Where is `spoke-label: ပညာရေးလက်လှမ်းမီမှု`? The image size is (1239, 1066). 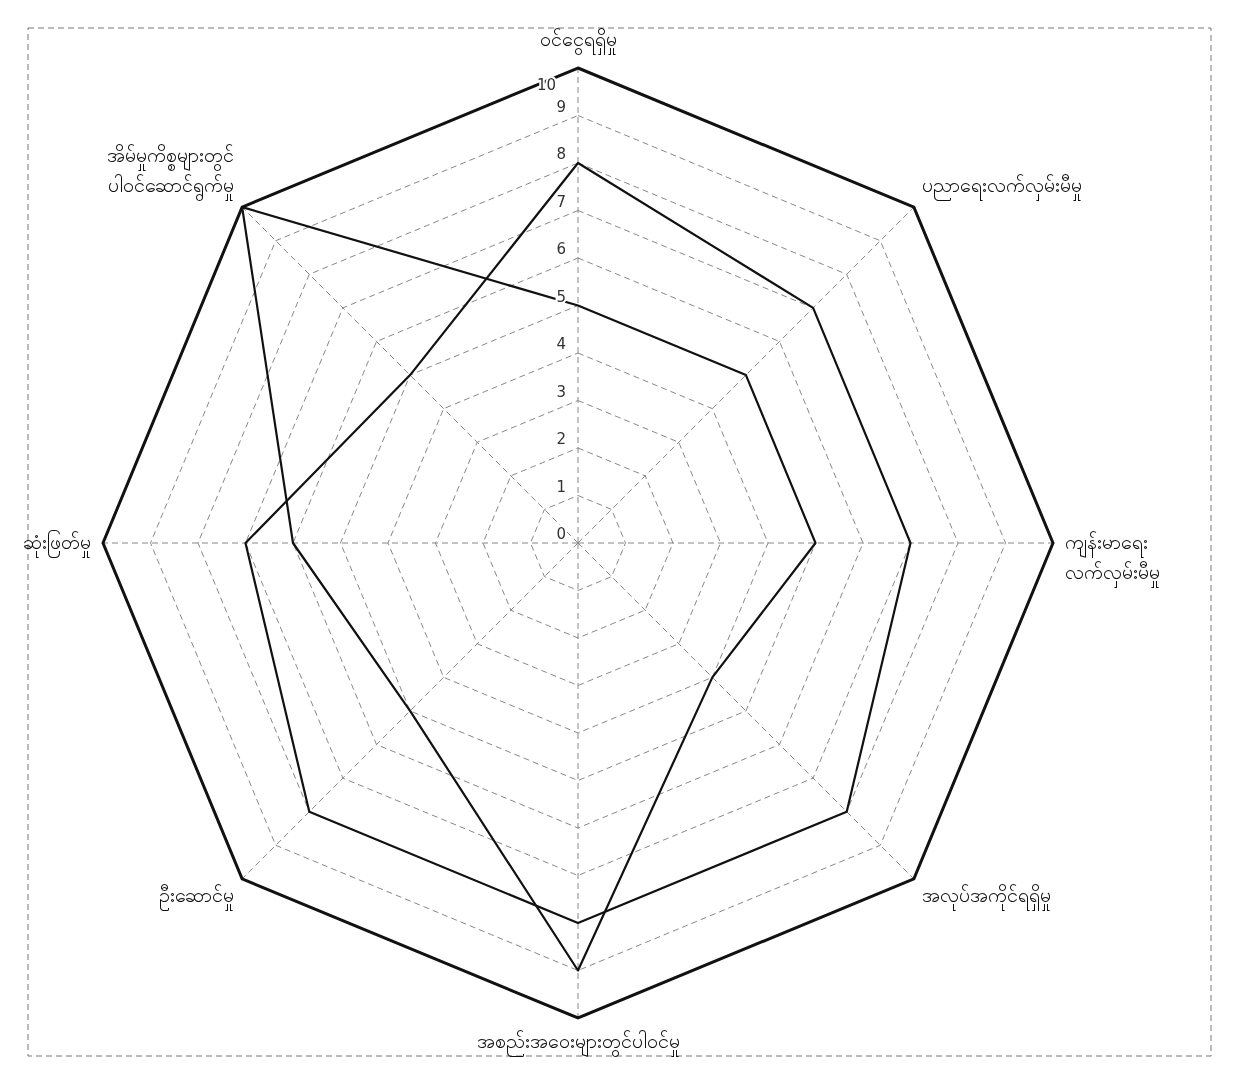
spoke-label: ပညာရေးလက်လှမ်းမီမှု is located at coordinates (1002, 186).